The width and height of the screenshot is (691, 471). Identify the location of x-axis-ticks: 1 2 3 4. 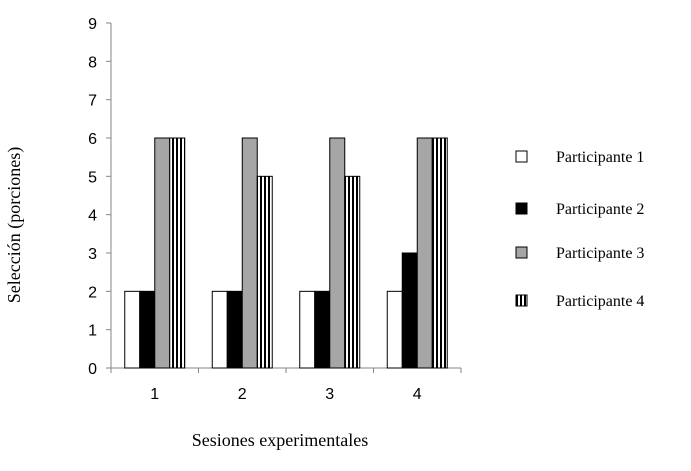
(286, 385).